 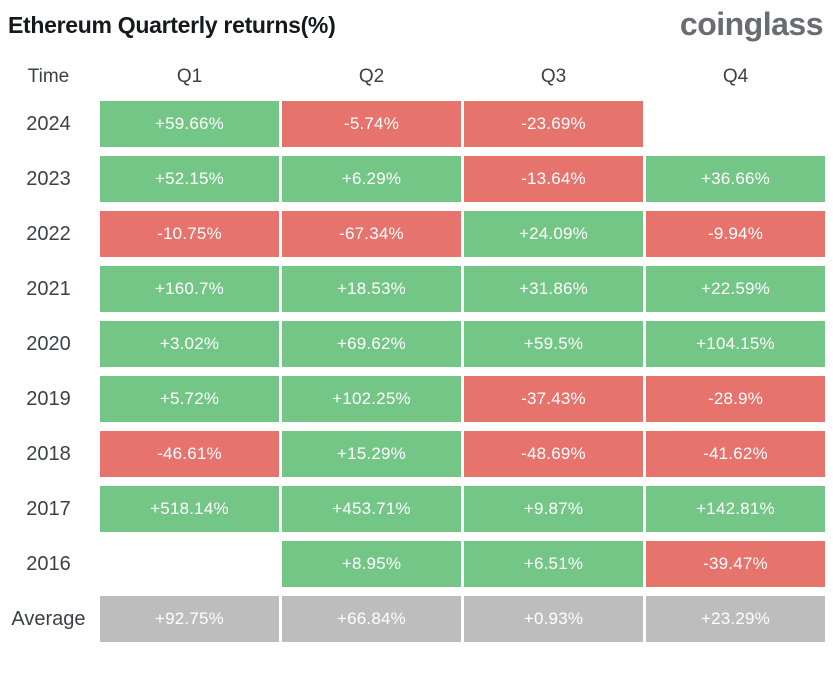 What do you see at coordinates (48, 453) in the screenshot?
I see `row-label-2018: 2018` at bounding box center [48, 453].